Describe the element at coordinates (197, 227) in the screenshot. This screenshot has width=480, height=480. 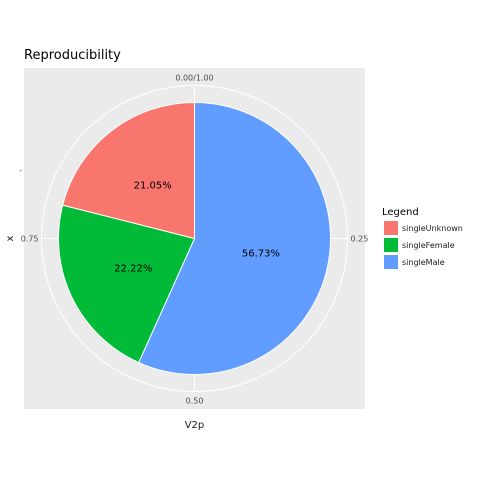
I see `slice-labels: 56.73% 22.22% 21.05%` at that location.